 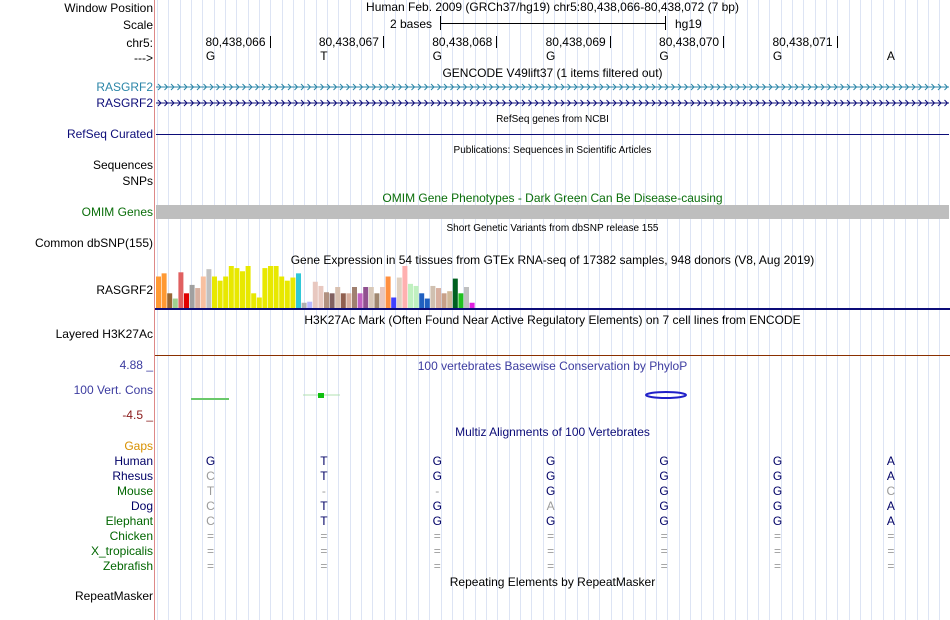 I want to click on refseq-gene-line, so click(x=552, y=134).